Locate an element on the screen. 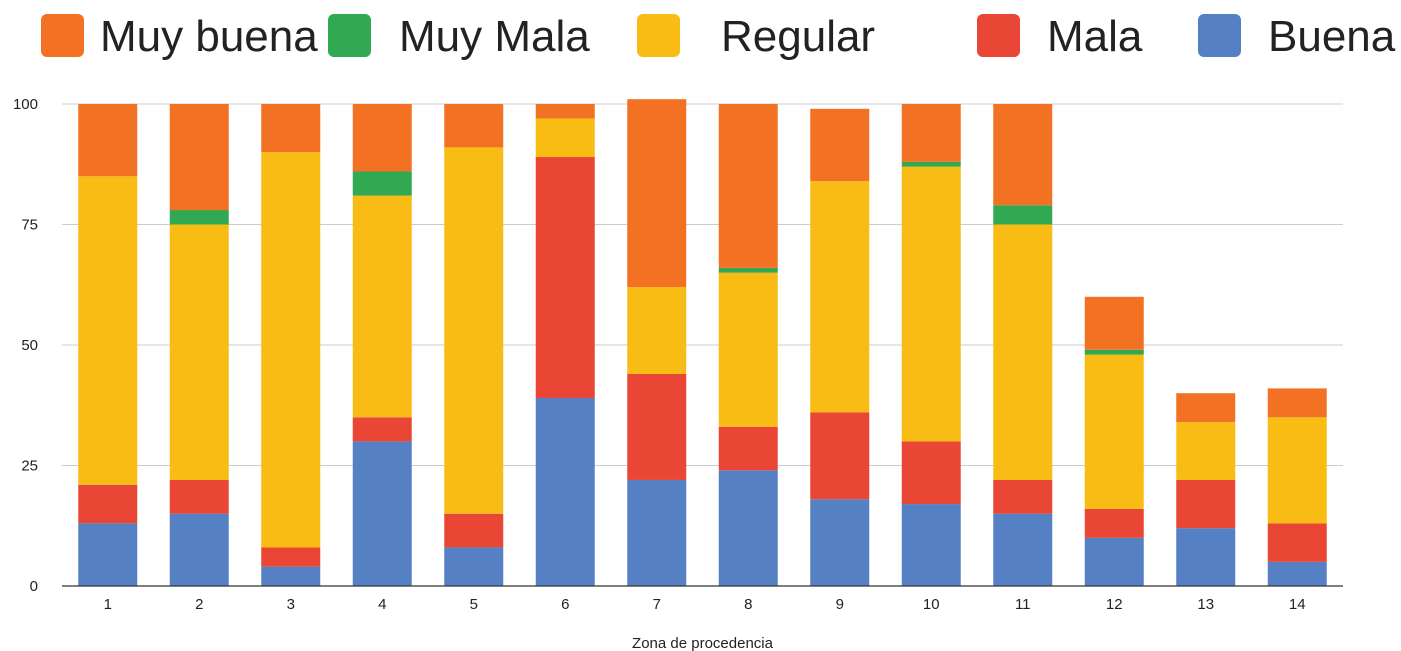  x-tick-label: 1 is located at coordinates (108, 604).